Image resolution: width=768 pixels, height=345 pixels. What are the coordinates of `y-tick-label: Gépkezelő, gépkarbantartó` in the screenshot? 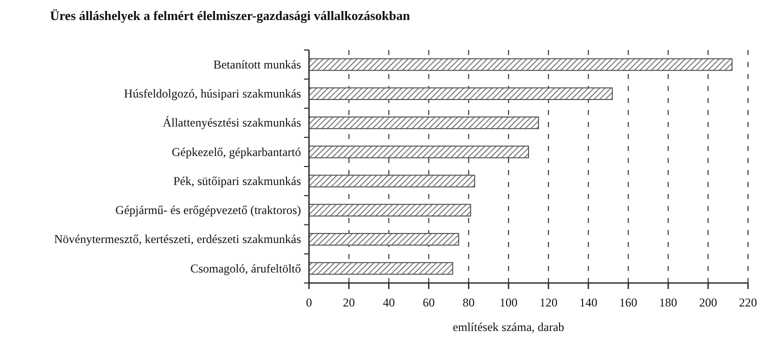 It's located at (236, 151).